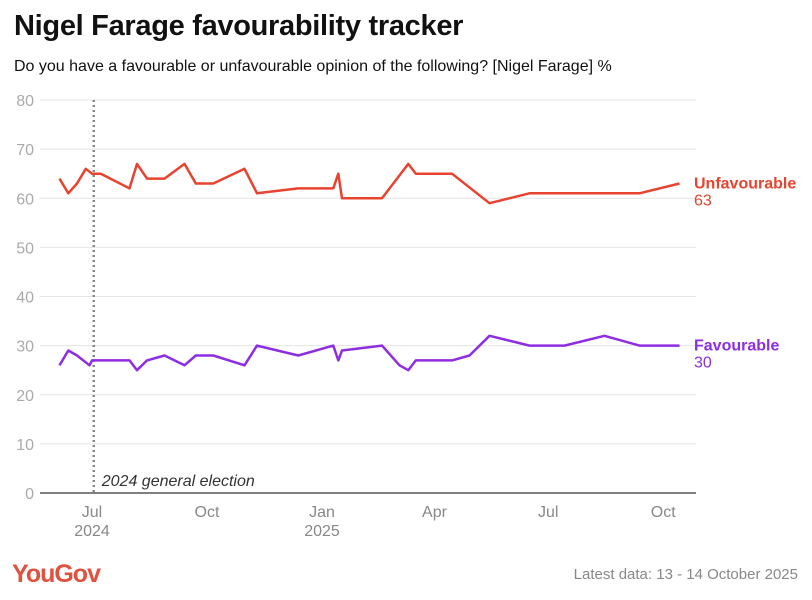  I want to click on series-line-favourable, so click(369, 353).